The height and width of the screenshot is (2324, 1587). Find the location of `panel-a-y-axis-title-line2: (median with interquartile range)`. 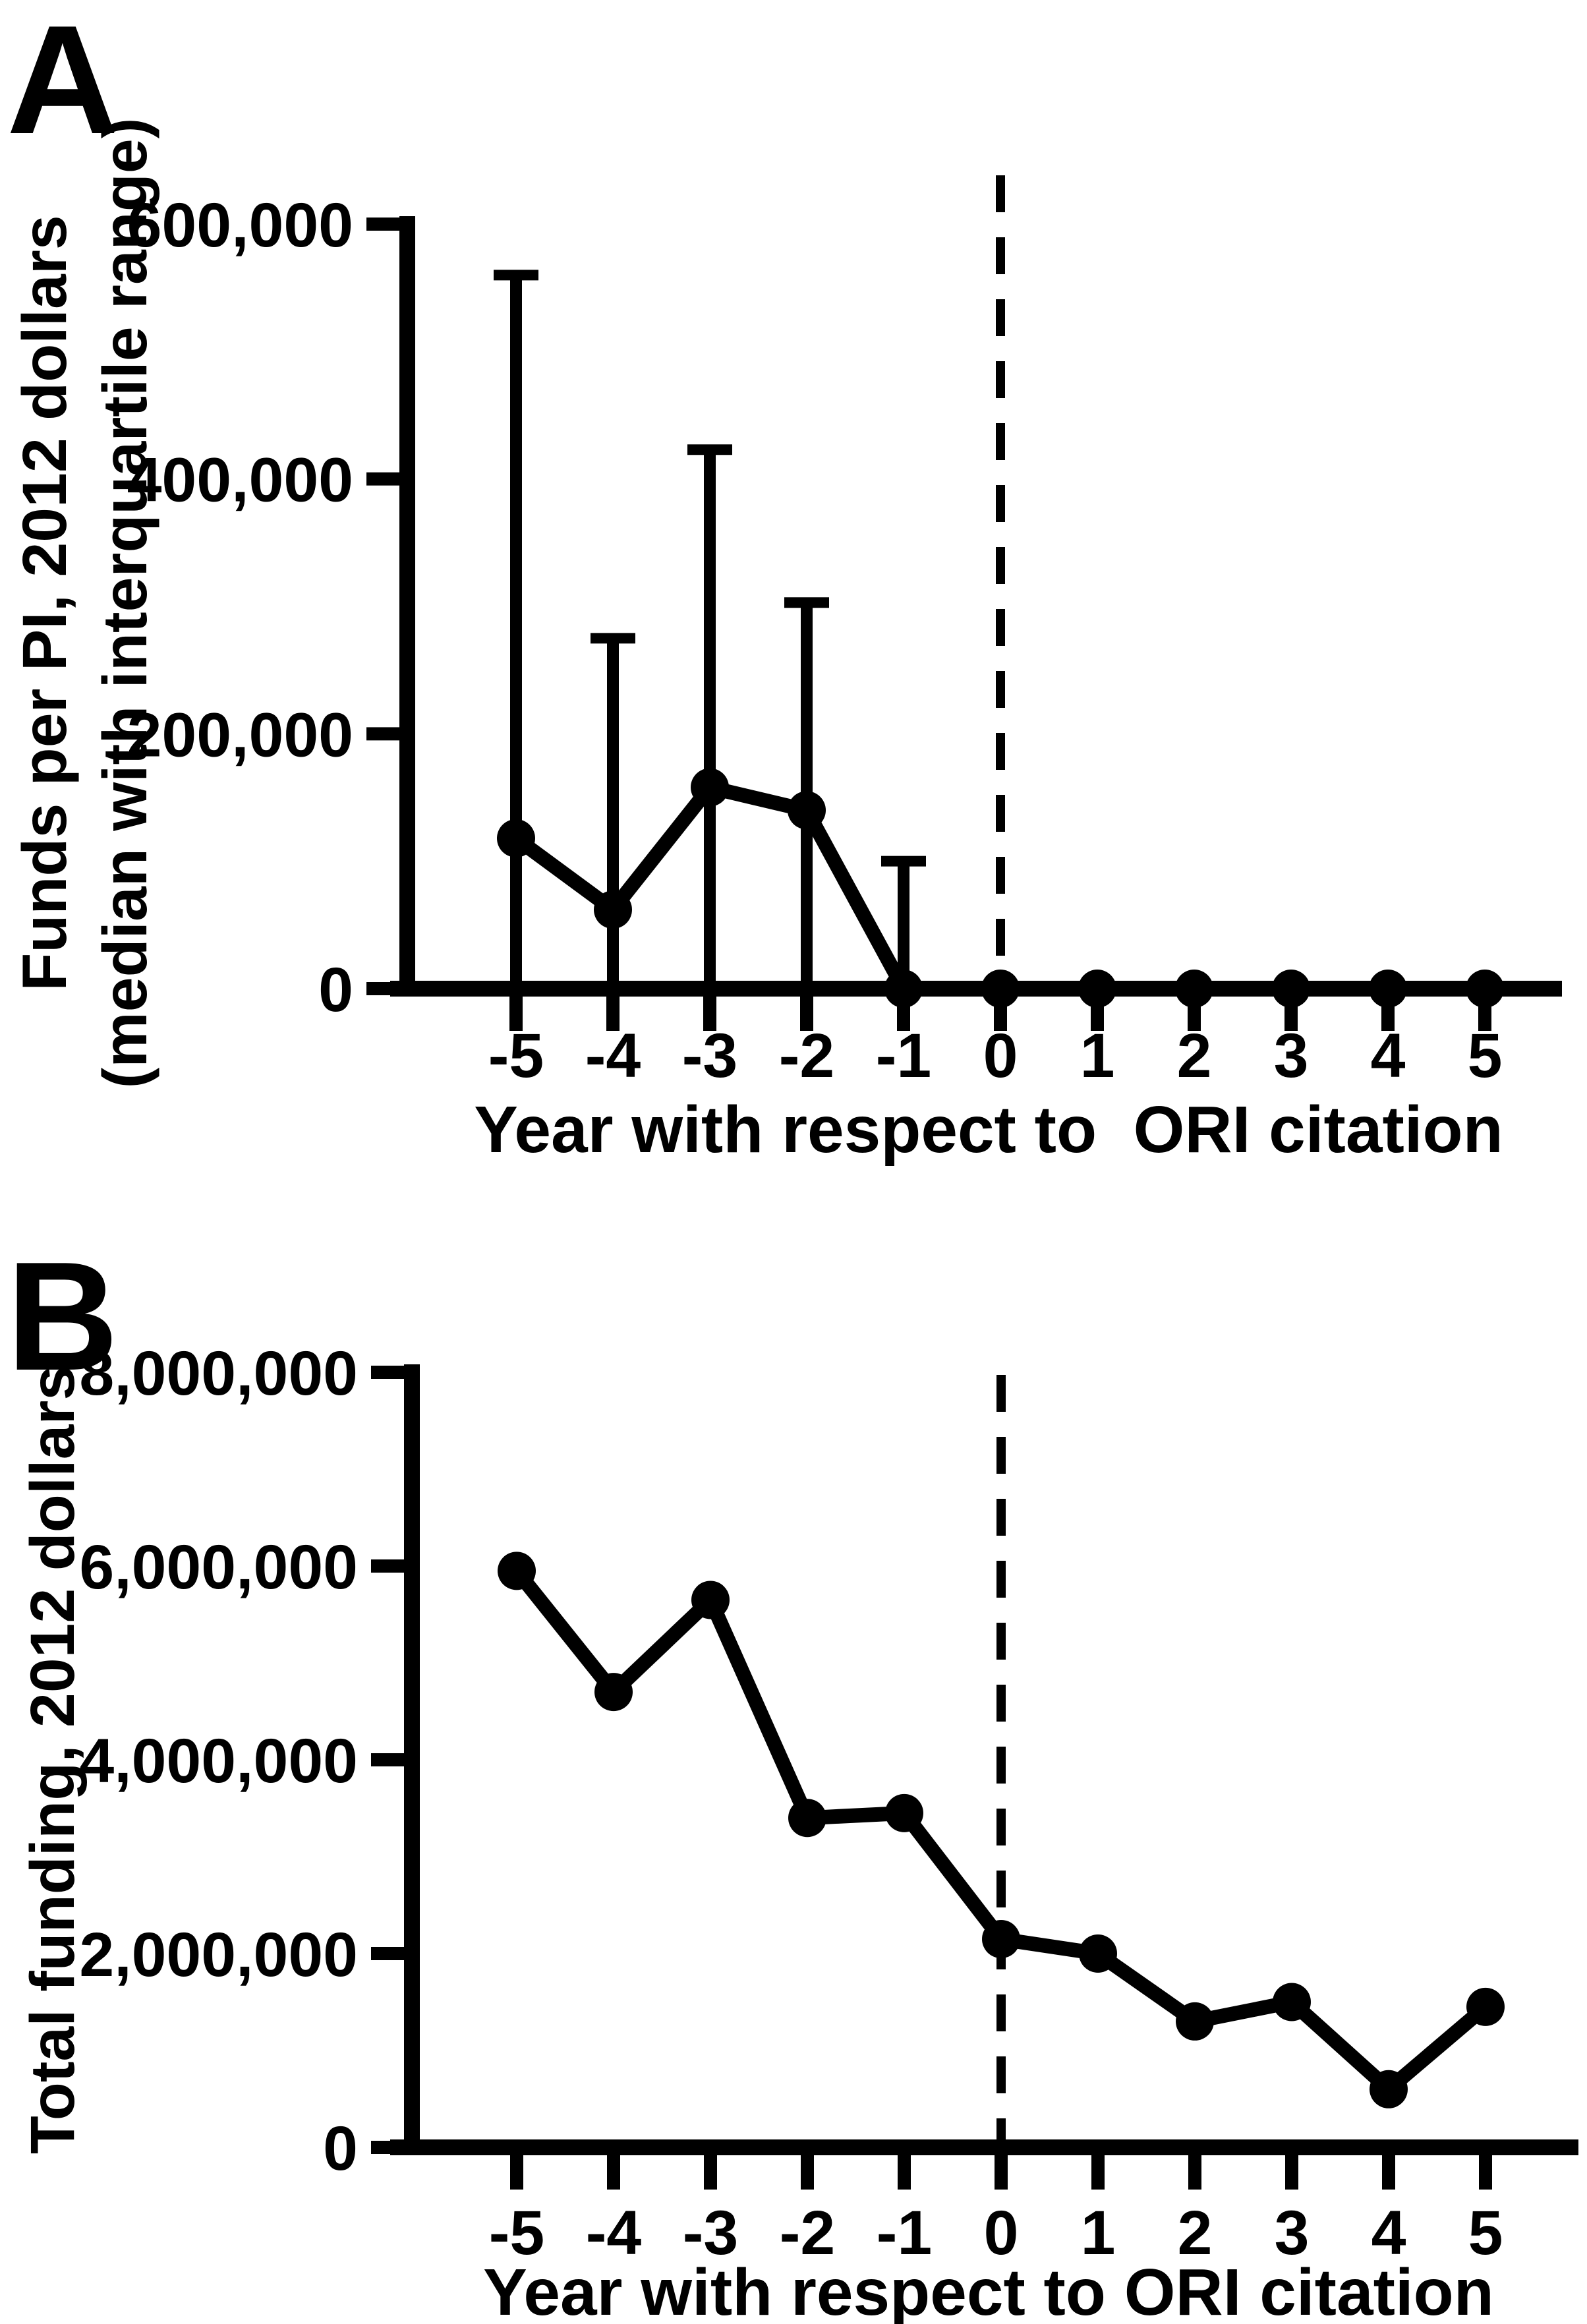

panel-a-y-axis-title-line2: (median with interquartile range) is located at coordinates (125, 603).